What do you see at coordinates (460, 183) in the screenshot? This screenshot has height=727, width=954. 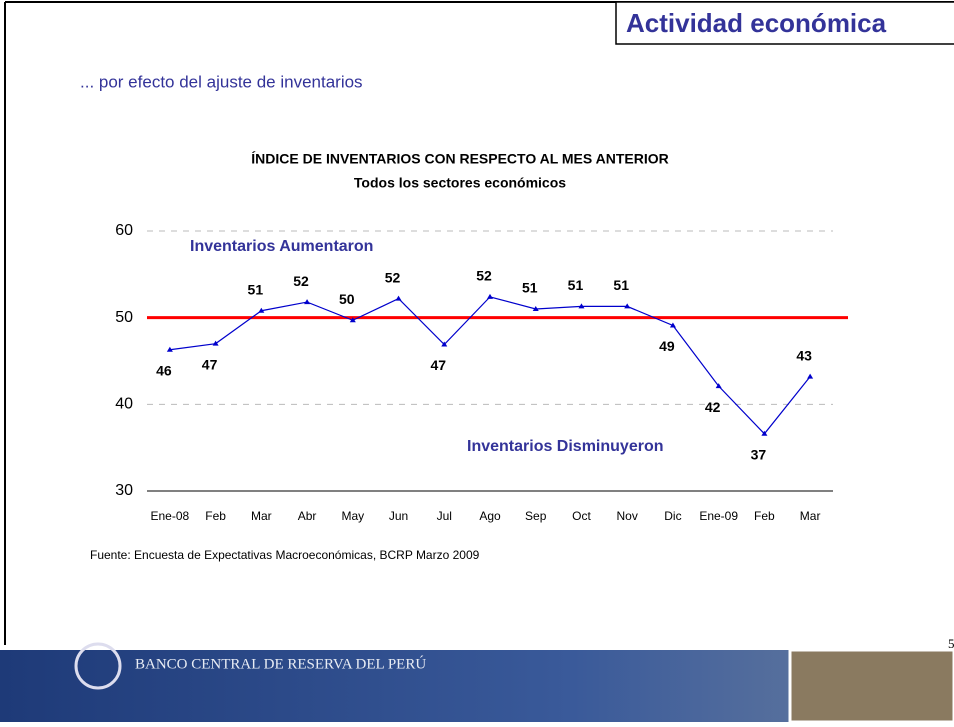 I see `chart-subtitle: Todos los sectores económicos` at bounding box center [460, 183].